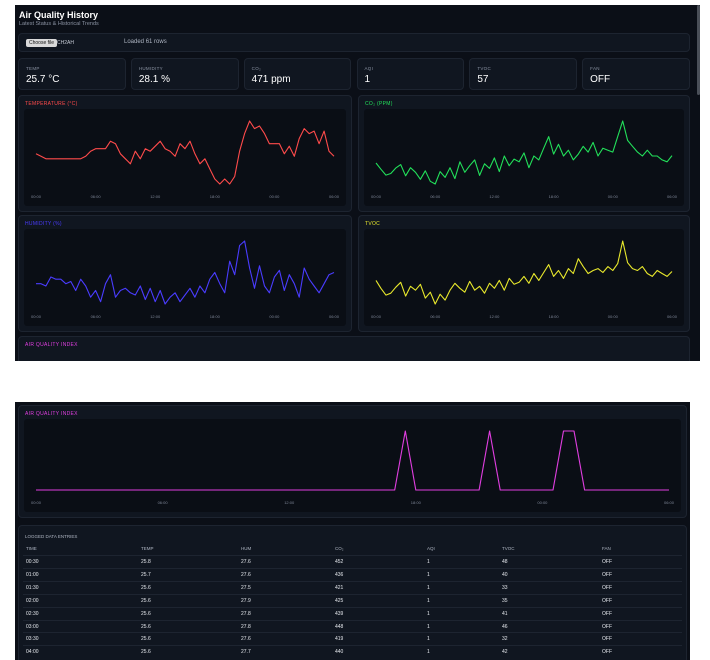  Describe the element at coordinates (483, 79) in the screenshot. I see `stat-value: 57` at that location.